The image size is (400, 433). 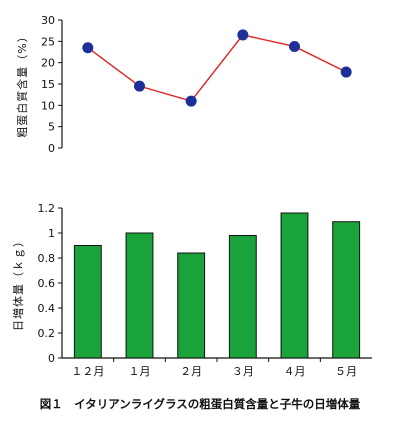 What do you see at coordinates (47, 333) in the screenshot?
I see `y-tick-label-weight-gain: 0.2` at bounding box center [47, 333].